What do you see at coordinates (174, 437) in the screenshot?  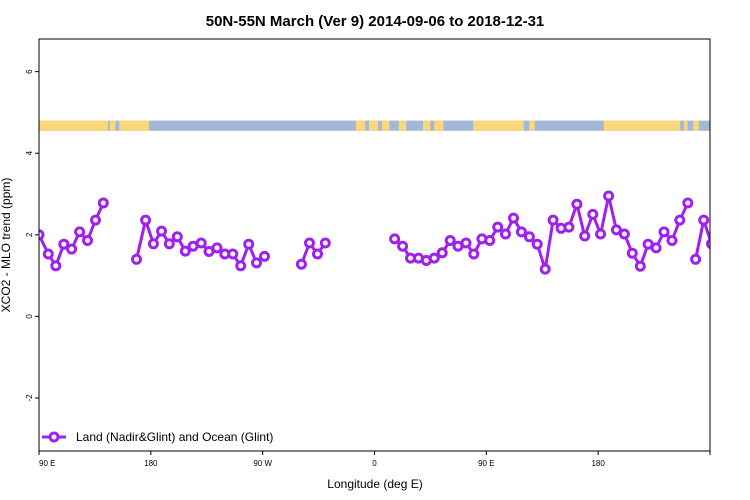 I see `legend-label: Land (Nadir&Glint) and Ocean (Glint)` at bounding box center [174, 437].